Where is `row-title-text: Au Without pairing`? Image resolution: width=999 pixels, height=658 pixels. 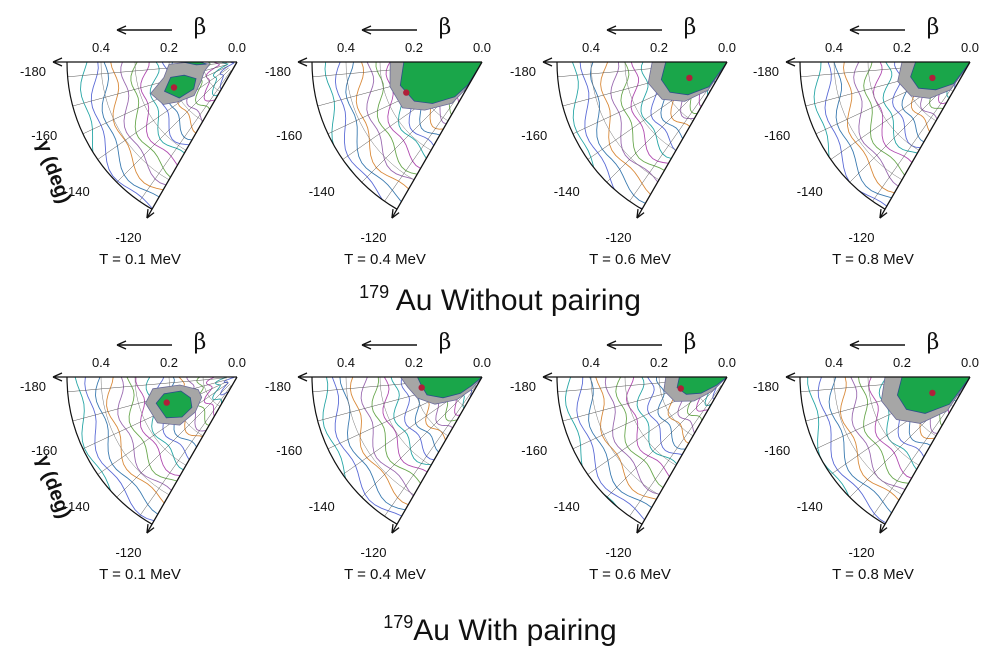 row-title-text: Au Without pairing is located at coordinates (515, 300).